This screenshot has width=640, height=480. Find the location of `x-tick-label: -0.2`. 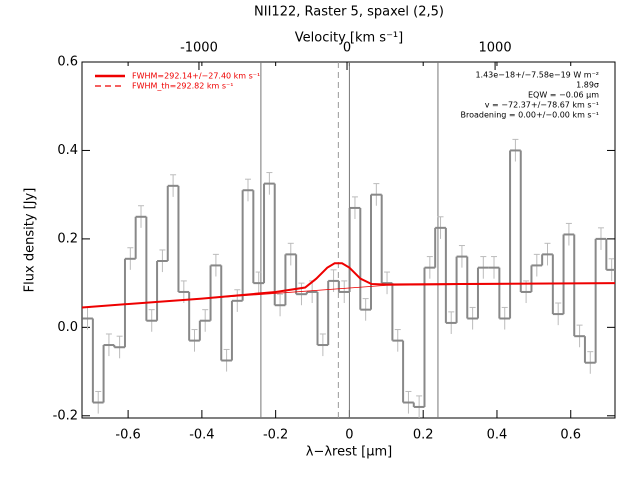

x-tick-label: -0.2 is located at coordinates (275, 435).